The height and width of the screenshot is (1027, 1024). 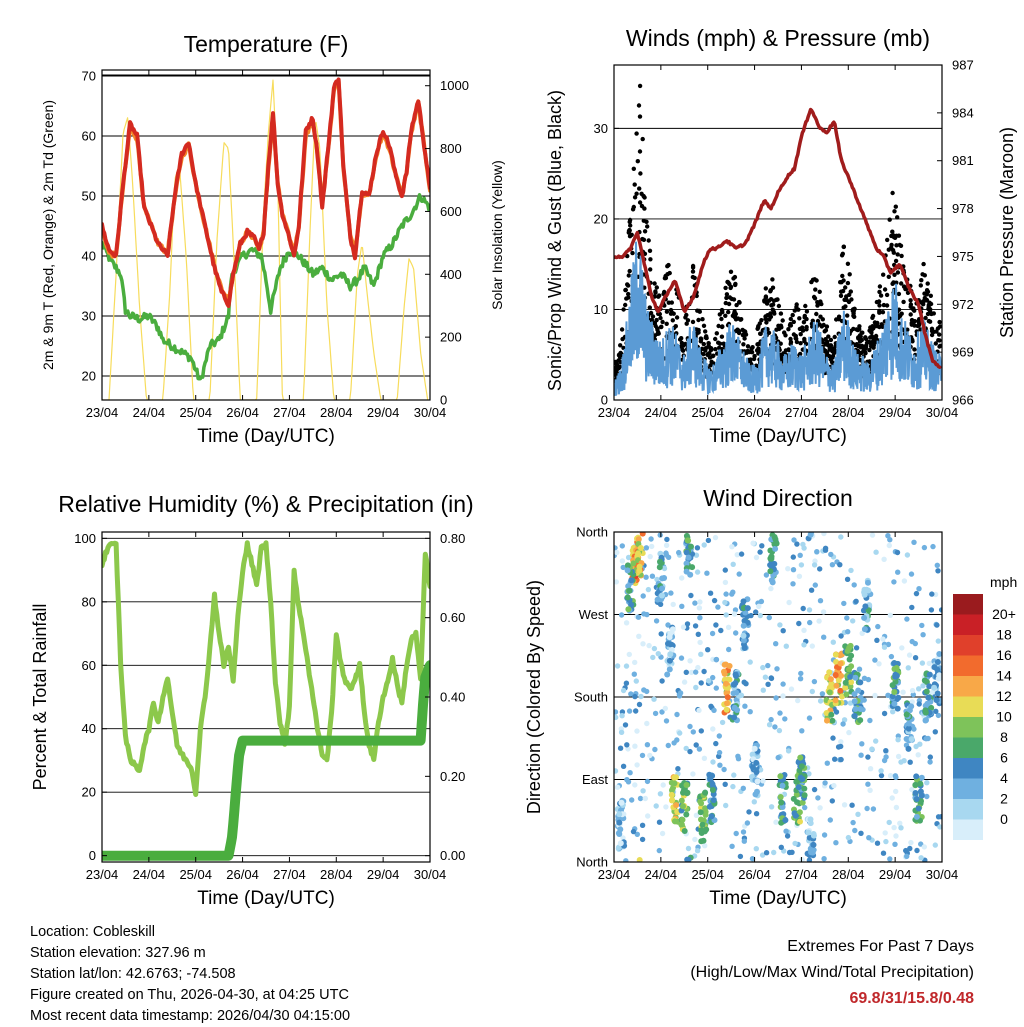 What do you see at coordinates (595, 779) in the screenshot?
I see `y-tick-label: East` at bounding box center [595, 779].